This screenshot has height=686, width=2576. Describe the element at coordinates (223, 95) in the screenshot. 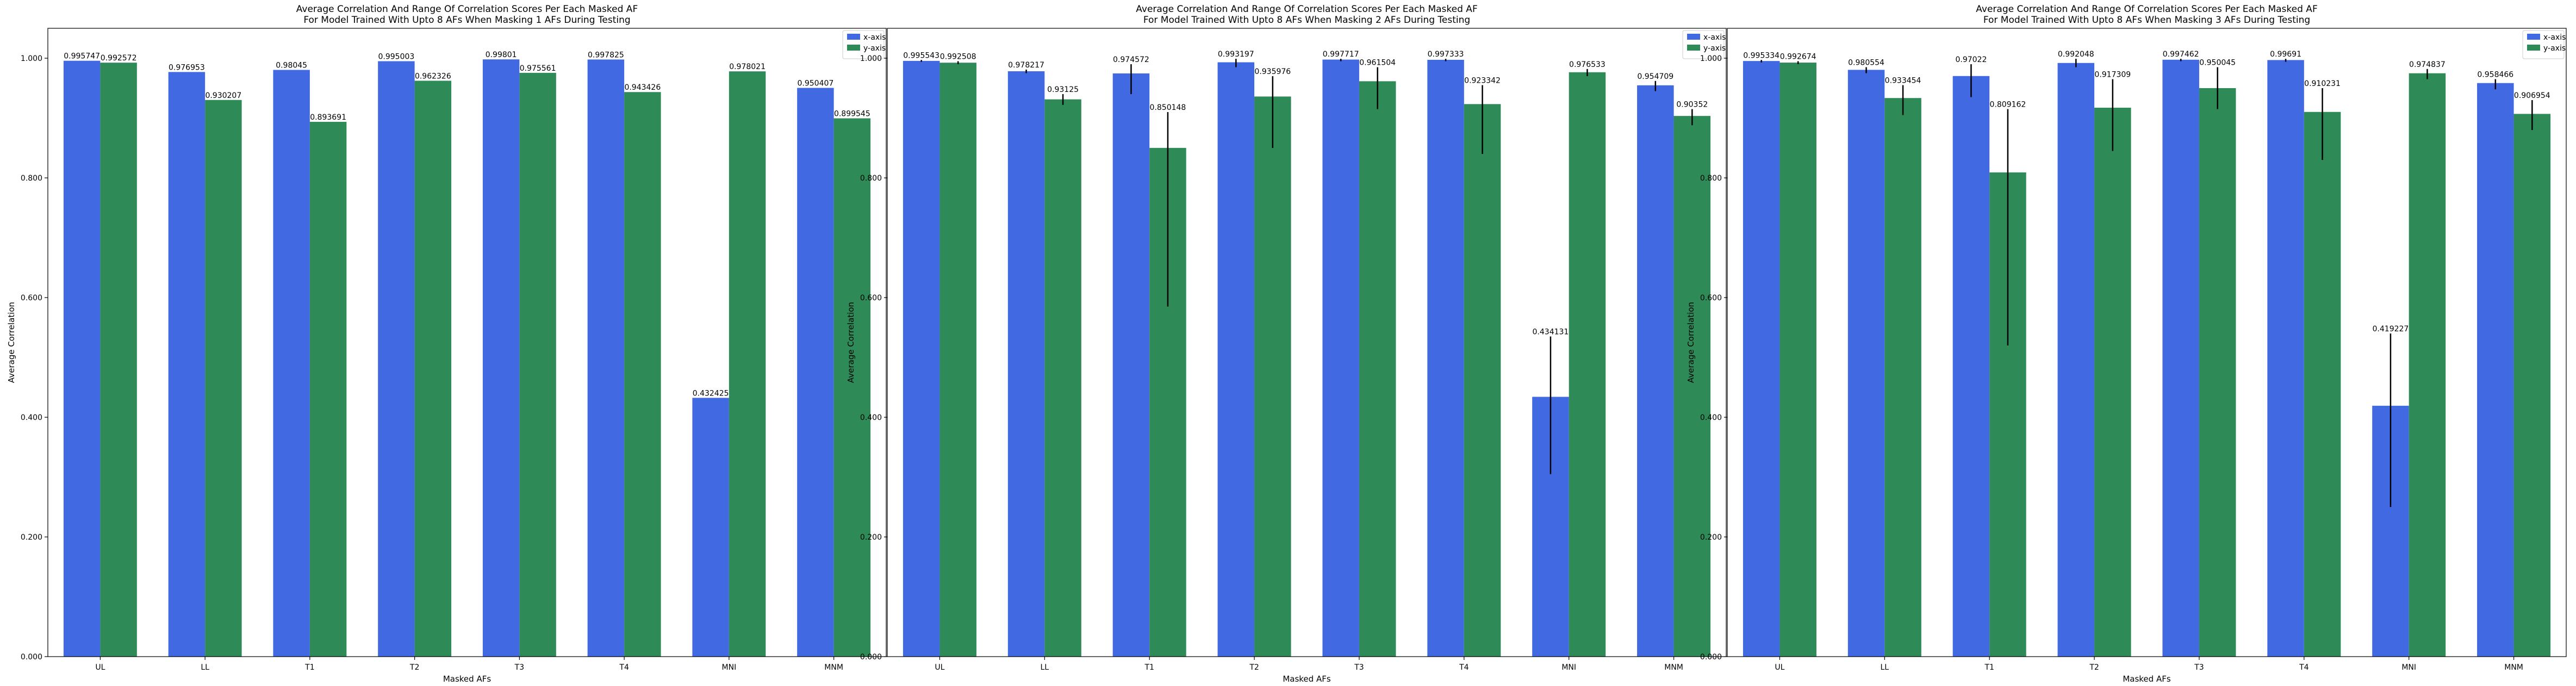

I see `data-label: 0.930207` at that location.